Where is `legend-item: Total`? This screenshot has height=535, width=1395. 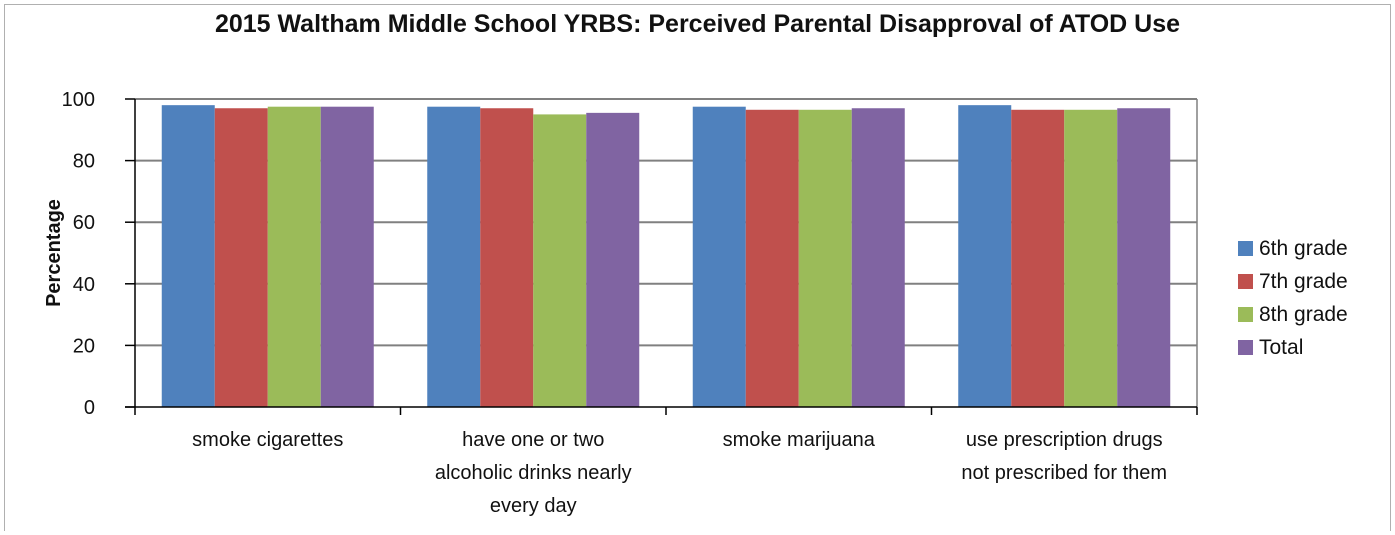
legend-item: Total is located at coordinates (1293, 347).